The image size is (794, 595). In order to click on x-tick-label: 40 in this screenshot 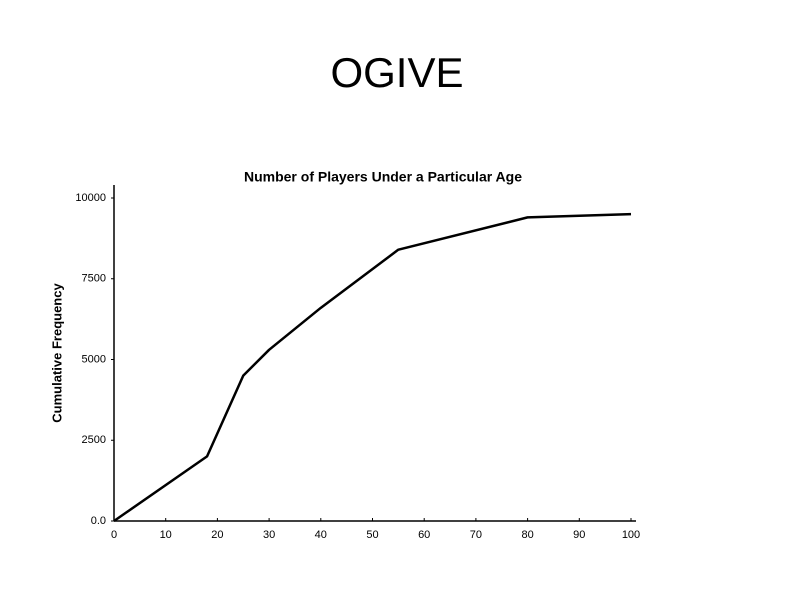, I will do `click(321, 535)`.